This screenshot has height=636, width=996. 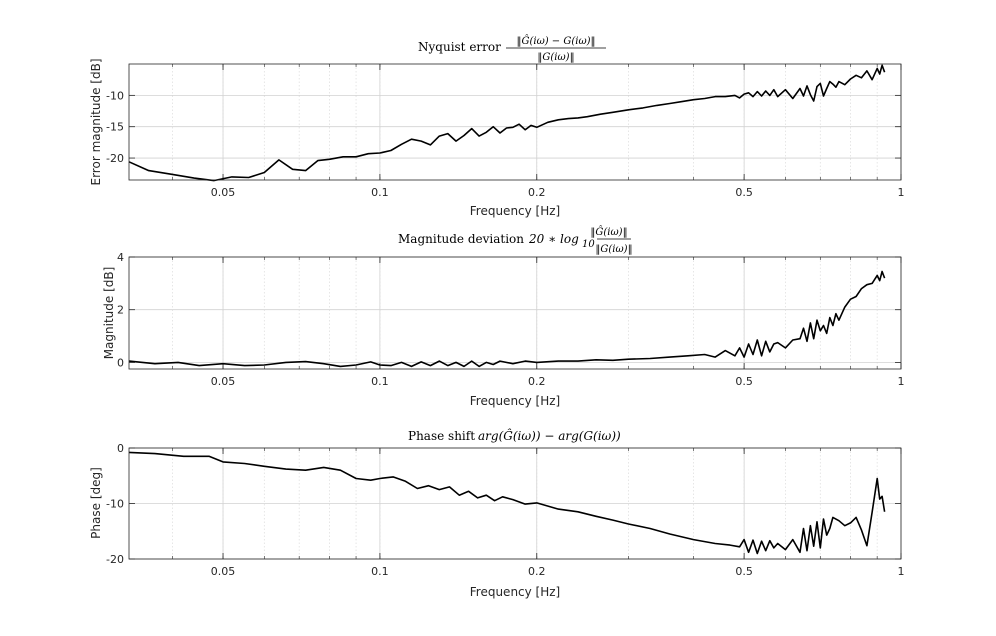 What do you see at coordinates (459, 47) in the screenshot?
I see `panel-1-title-prefix: Nyquist error` at bounding box center [459, 47].